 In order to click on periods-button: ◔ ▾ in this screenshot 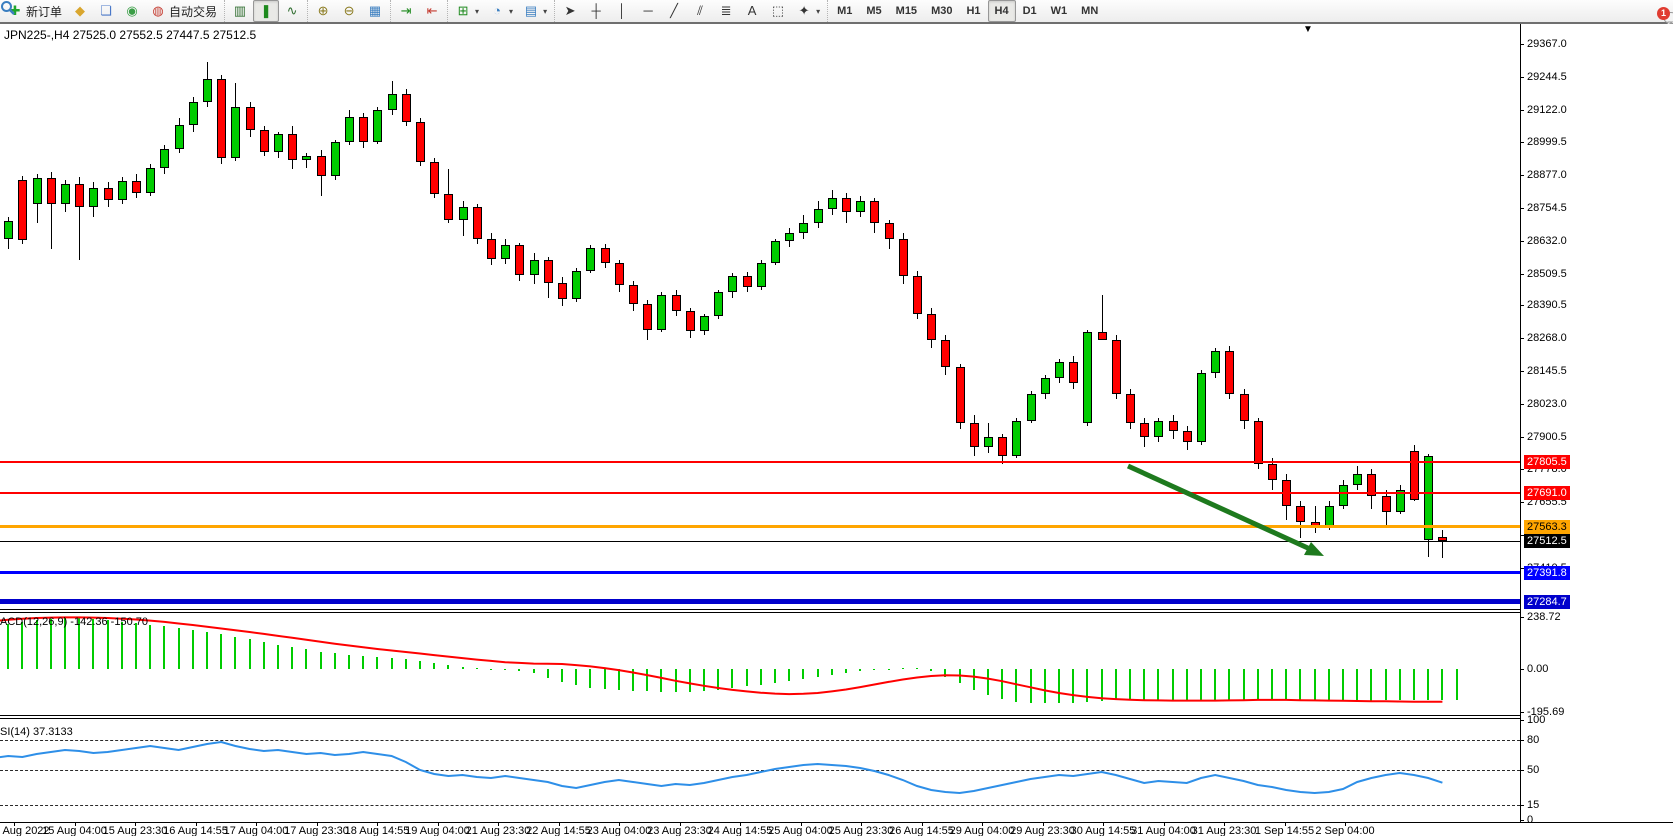, I will do `click(501, 11)`.